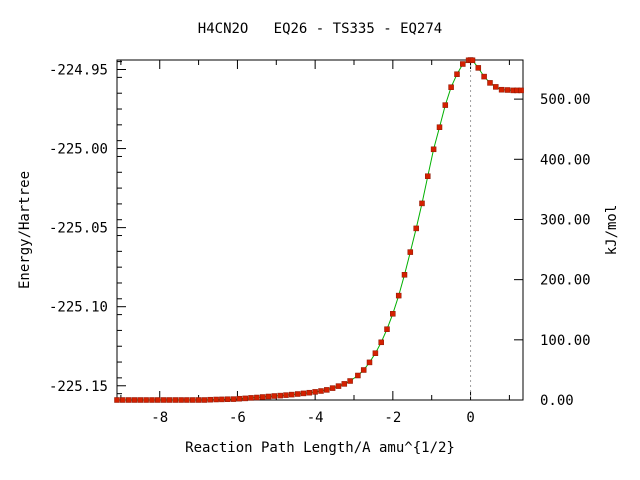 The height and width of the screenshot is (480, 640). What do you see at coordinates (320, 29) in the screenshot?
I see `chart-title: H4CN2O EQ26 - TS335 - EQ274` at bounding box center [320, 29].